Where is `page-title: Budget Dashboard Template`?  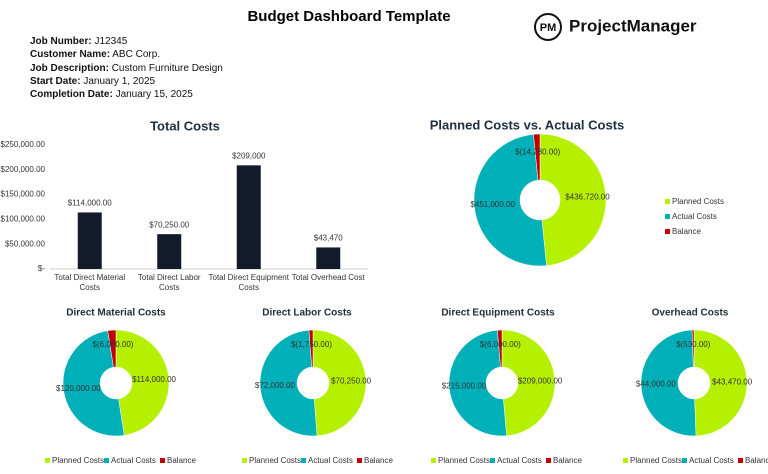 page-title: Budget Dashboard Template is located at coordinates (348, 16).